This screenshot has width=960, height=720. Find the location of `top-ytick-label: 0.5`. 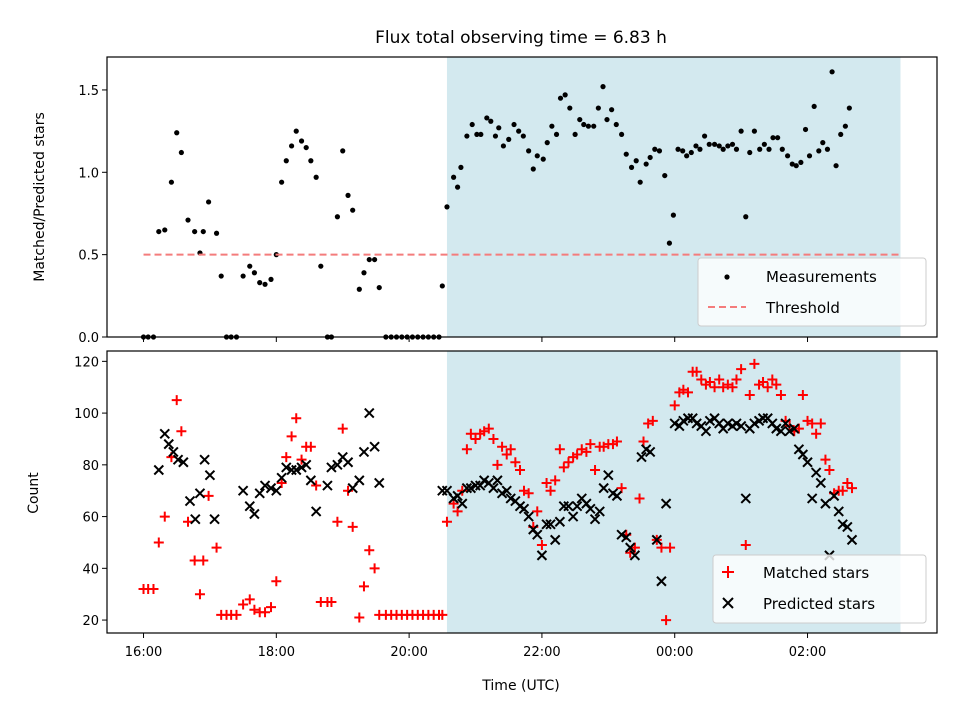

top-ytick-label: 0.5 is located at coordinates (88, 256).